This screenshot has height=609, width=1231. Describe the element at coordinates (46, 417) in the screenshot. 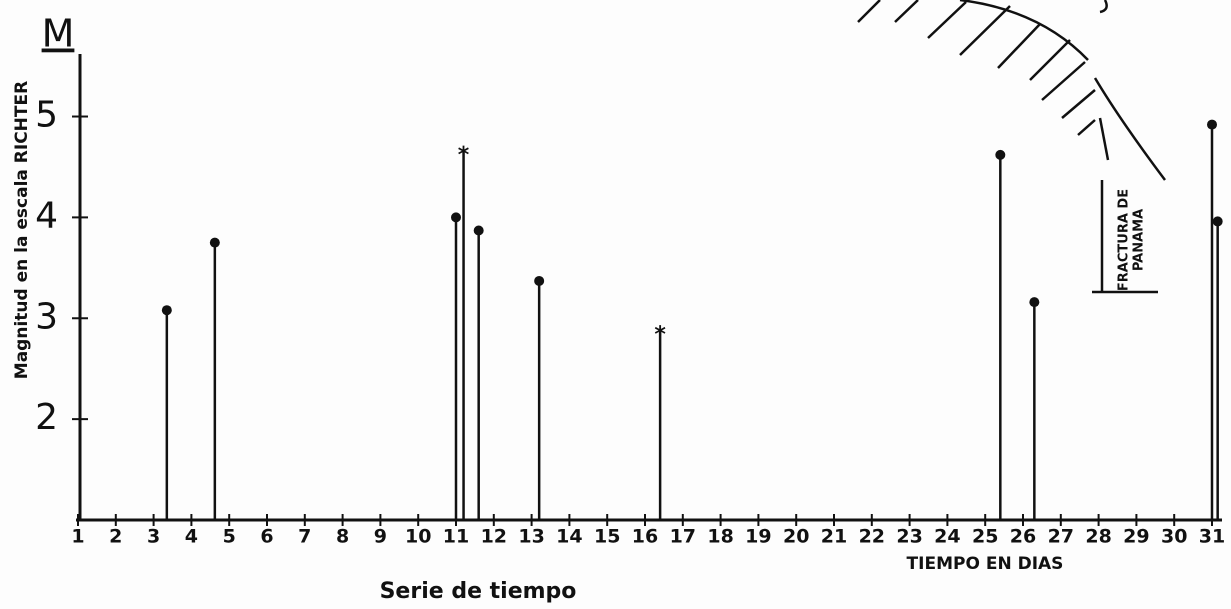

I see `y-tick-label: 2` at that location.